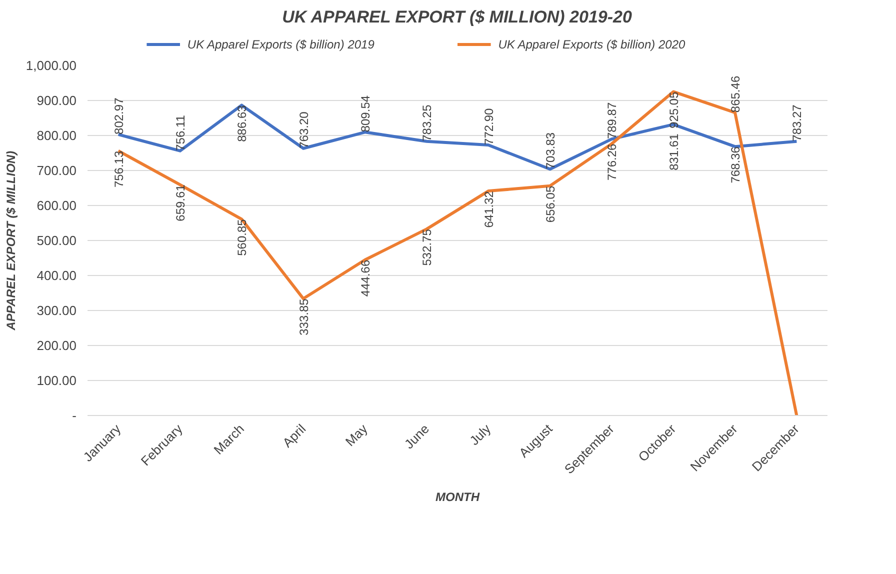  I want to click on data-label: 756.11, so click(181, 132).